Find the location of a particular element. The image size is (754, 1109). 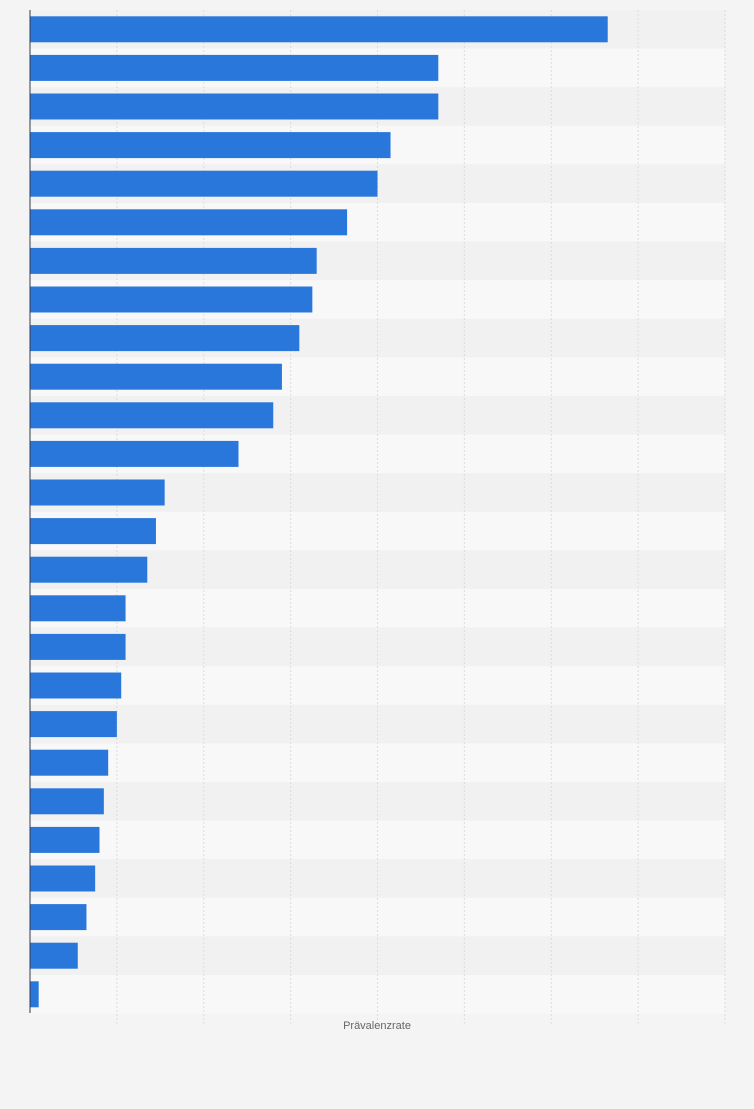

row-band is located at coordinates (377, 917).